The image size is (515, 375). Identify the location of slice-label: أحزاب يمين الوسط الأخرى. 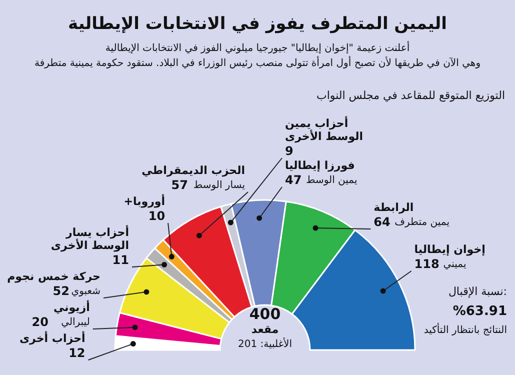
(324, 129).